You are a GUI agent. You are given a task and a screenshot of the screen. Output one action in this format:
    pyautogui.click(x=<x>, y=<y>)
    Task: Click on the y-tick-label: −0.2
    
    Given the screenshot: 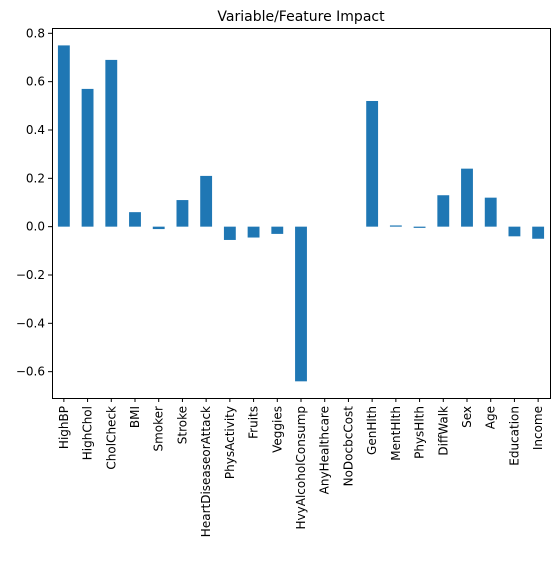 What is the action you would take?
    pyautogui.click(x=30, y=275)
    